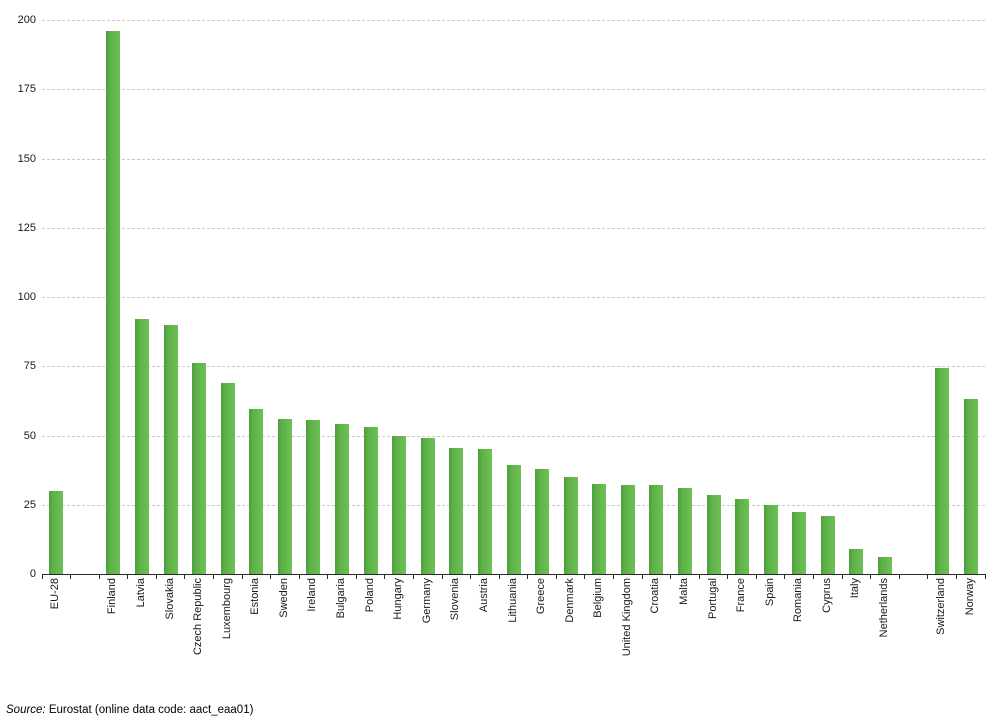 The image size is (1005, 728). What do you see at coordinates (399, 504) in the screenshot?
I see `bar-hungary` at bounding box center [399, 504].